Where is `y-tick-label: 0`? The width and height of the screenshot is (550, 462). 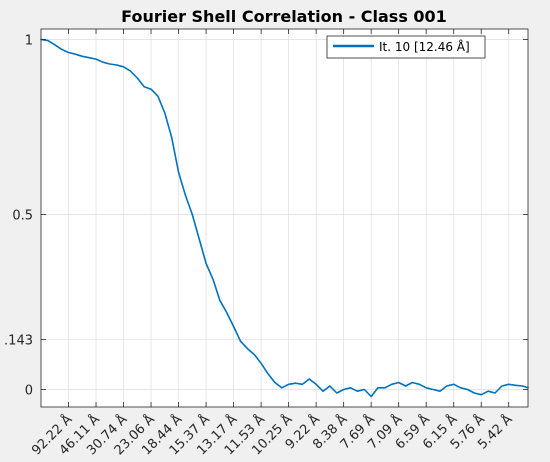 y-tick-label: 0 is located at coordinates (29, 391).